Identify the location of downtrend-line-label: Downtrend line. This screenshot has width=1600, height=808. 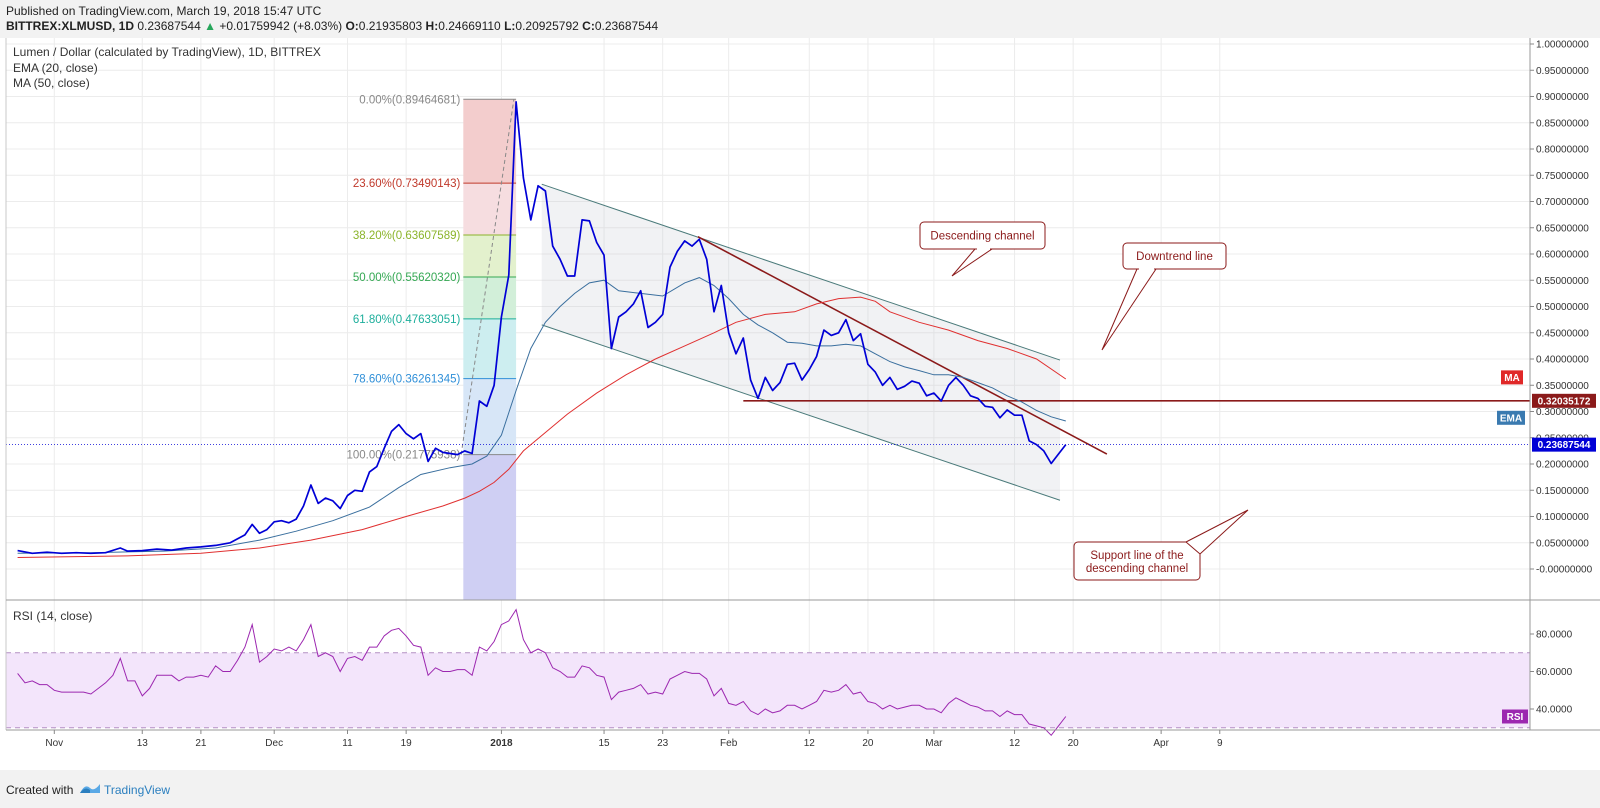
(1174, 257).